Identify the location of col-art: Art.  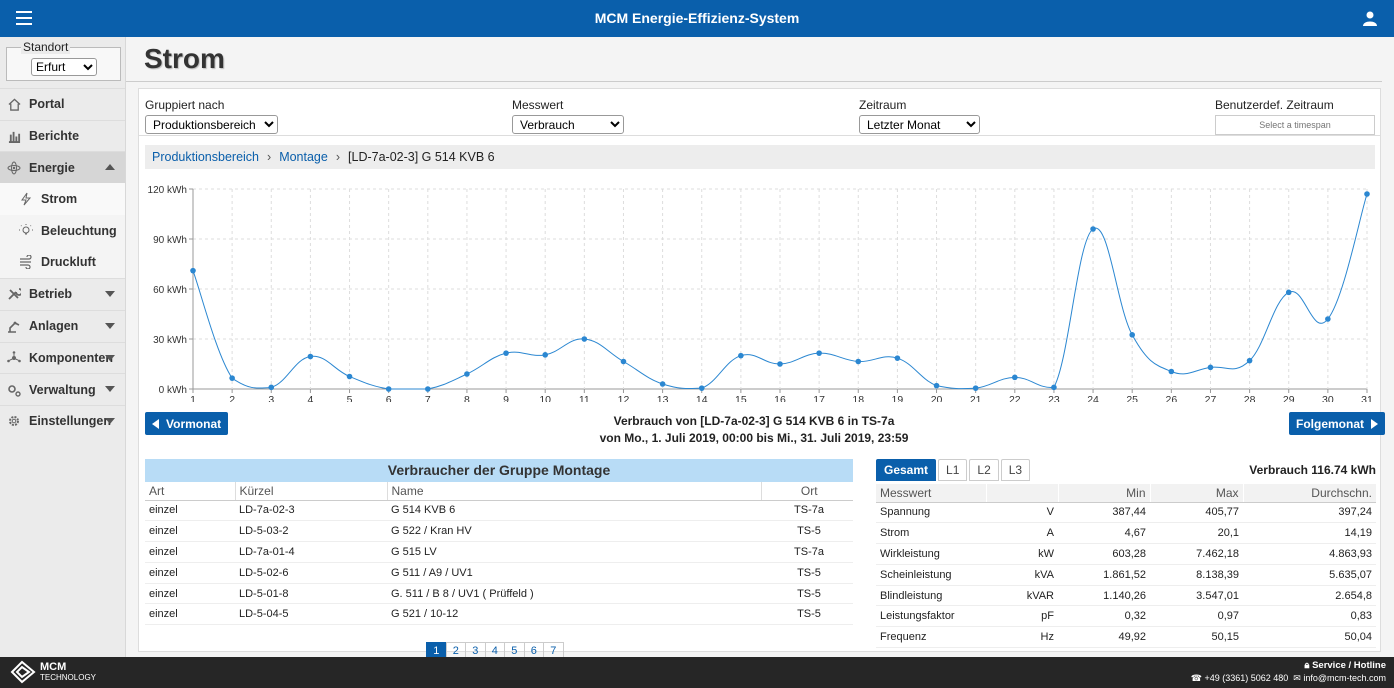
(190, 491).